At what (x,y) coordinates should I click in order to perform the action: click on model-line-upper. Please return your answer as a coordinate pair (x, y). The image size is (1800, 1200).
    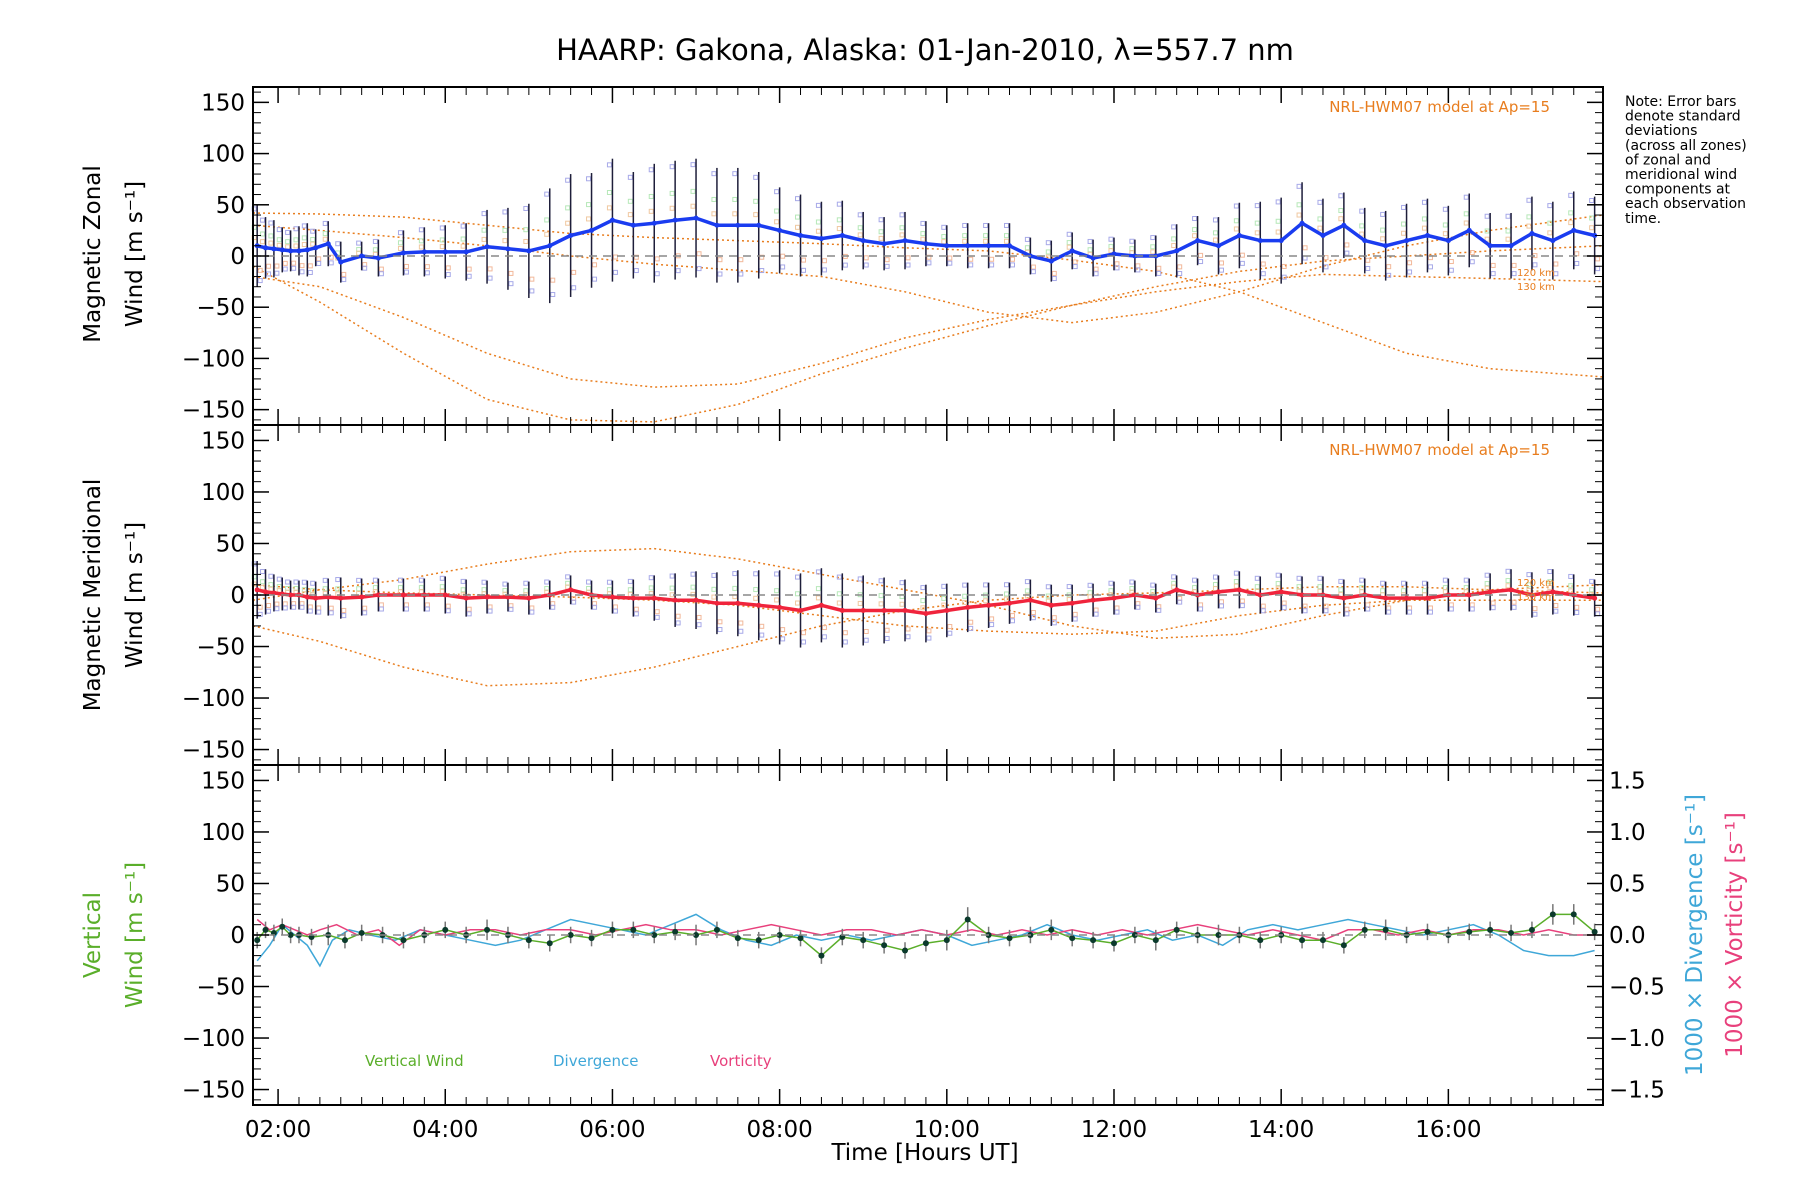
    Looking at the image, I should click on (927, 609).